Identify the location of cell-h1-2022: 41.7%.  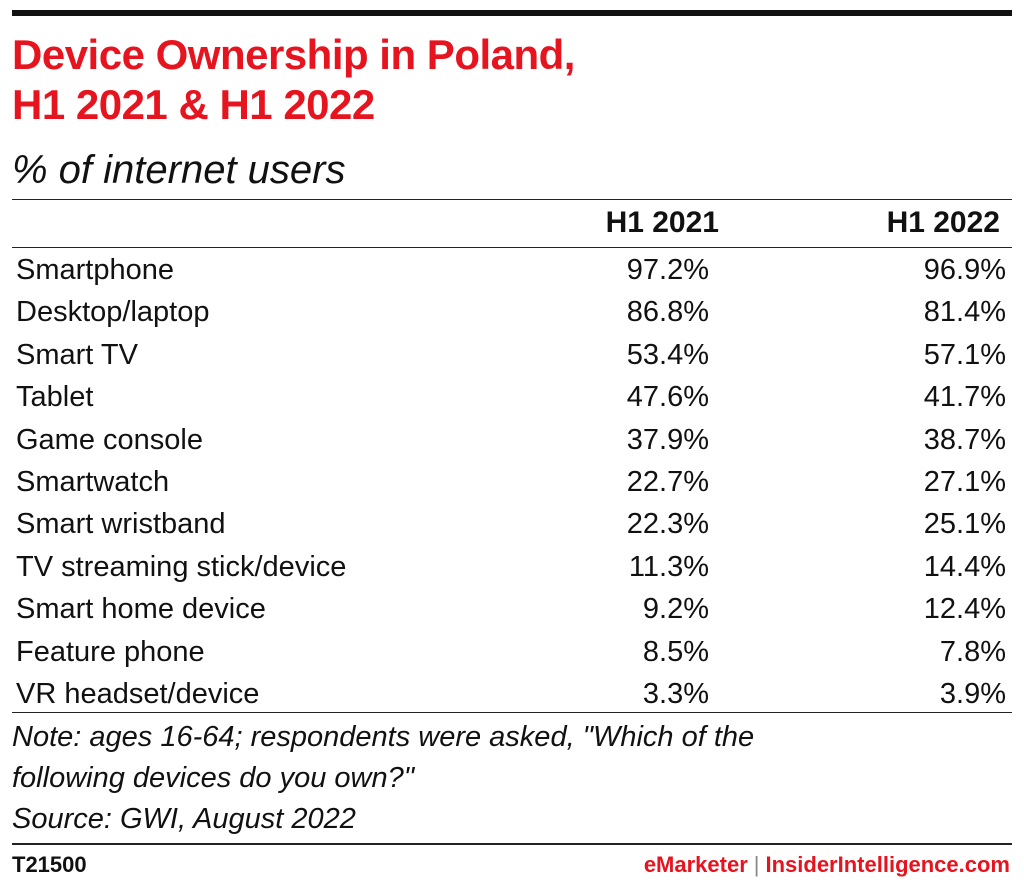
(964, 397).